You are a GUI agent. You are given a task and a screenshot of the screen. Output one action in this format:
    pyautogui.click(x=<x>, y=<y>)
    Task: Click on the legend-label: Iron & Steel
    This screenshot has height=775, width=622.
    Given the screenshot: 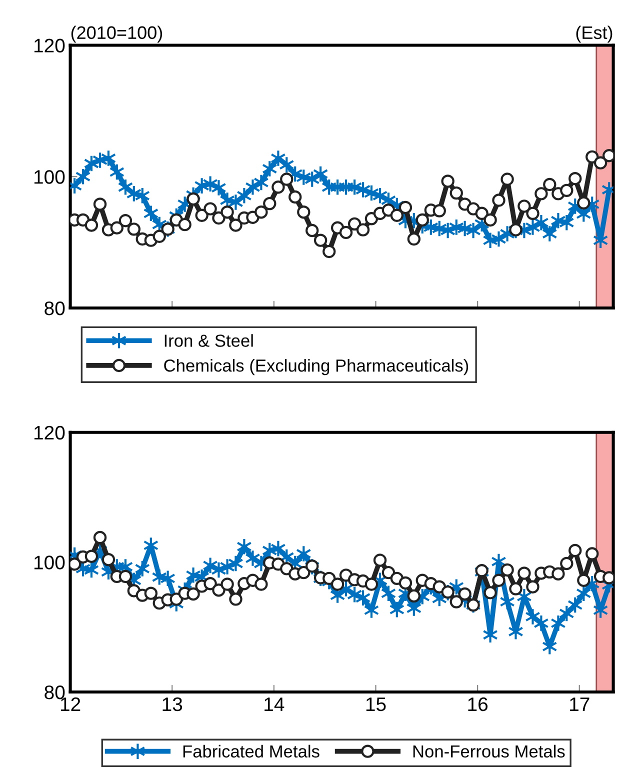 What is the action you would take?
    pyautogui.click(x=208, y=340)
    